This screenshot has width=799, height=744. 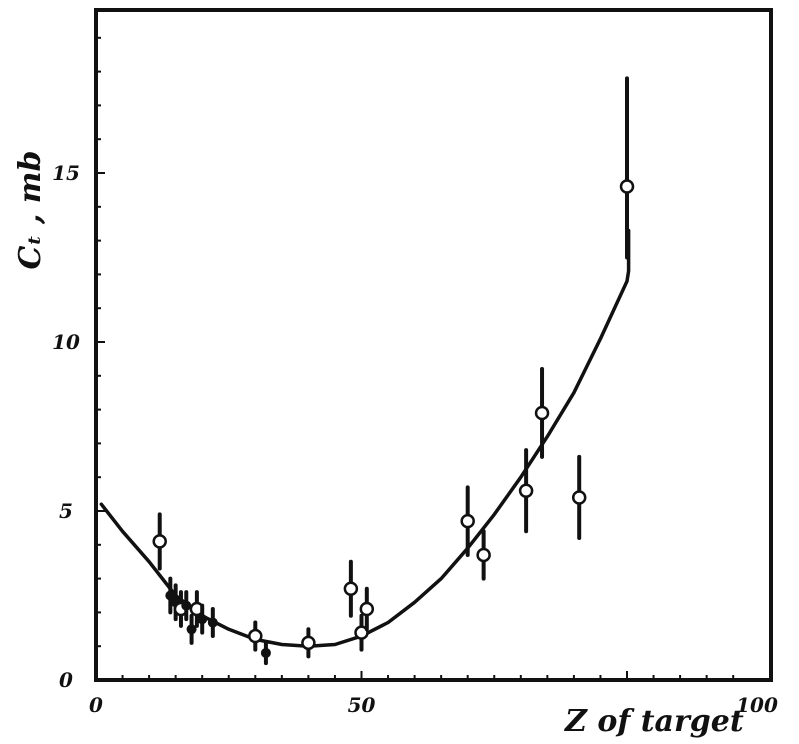 I want to click on x-tick-label: 100, so click(x=757, y=705).